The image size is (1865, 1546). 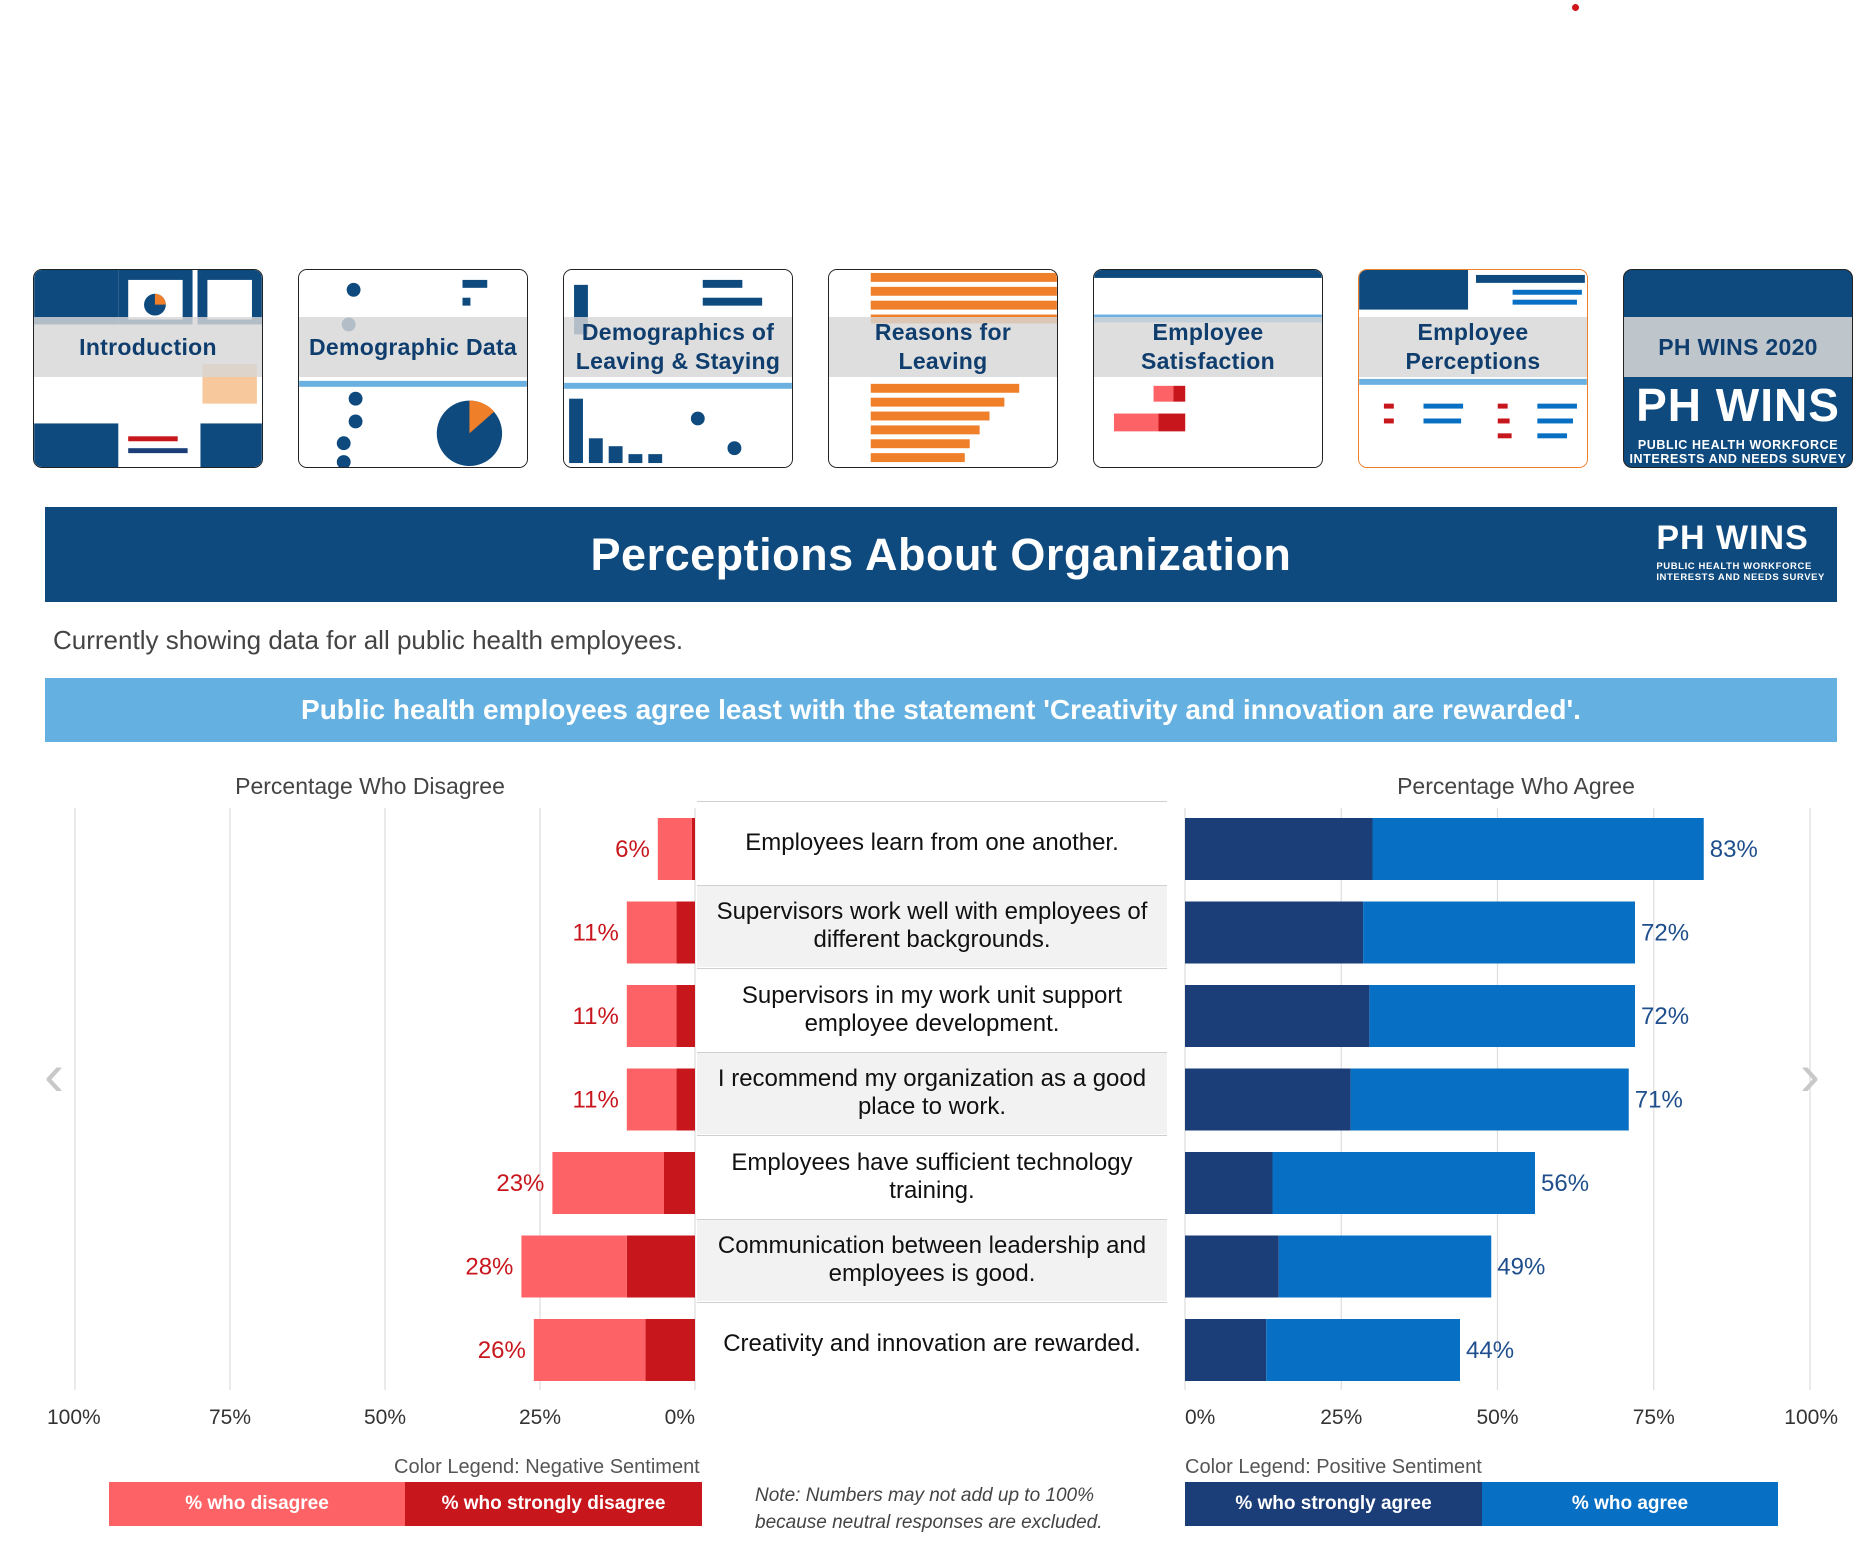 I want to click on thumb-band: Introduction, so click(x=148, y=347).